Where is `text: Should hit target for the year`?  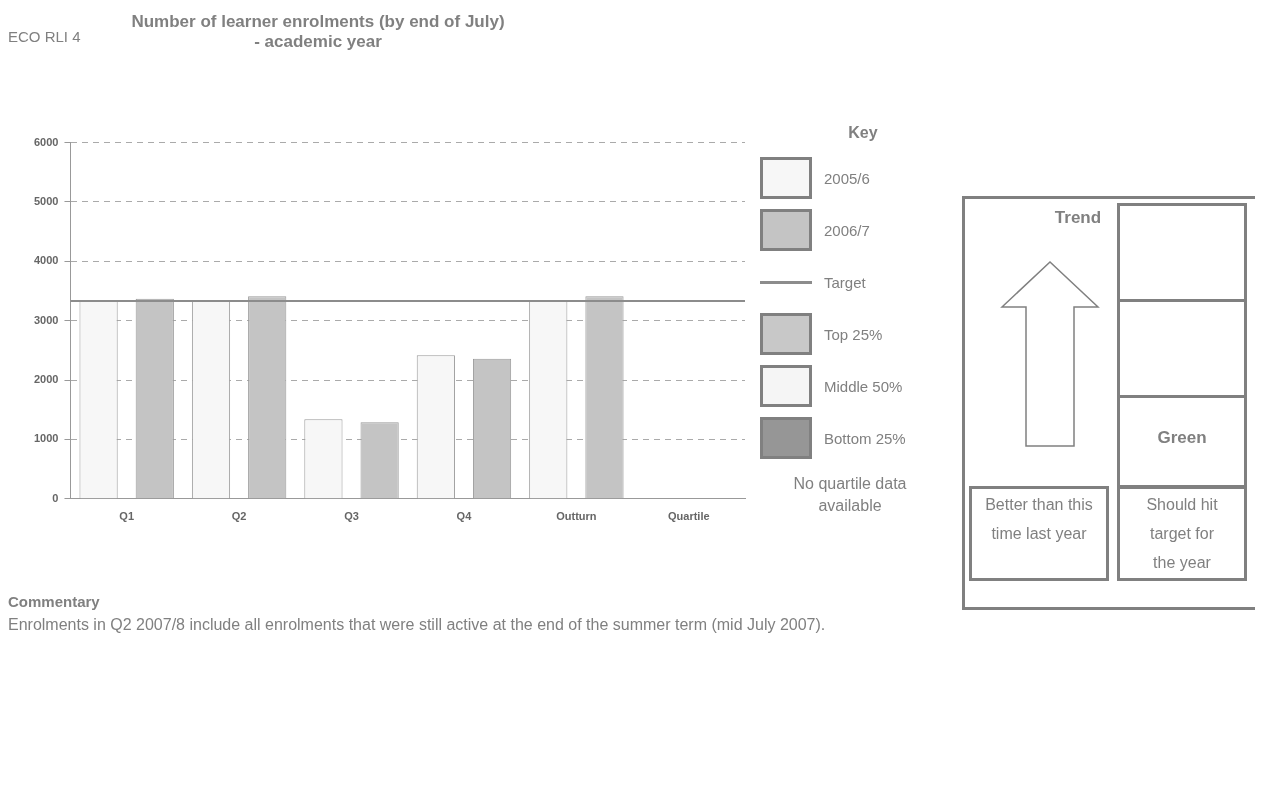 text: Should hit target for the year is located at coordinates (1182, 534).